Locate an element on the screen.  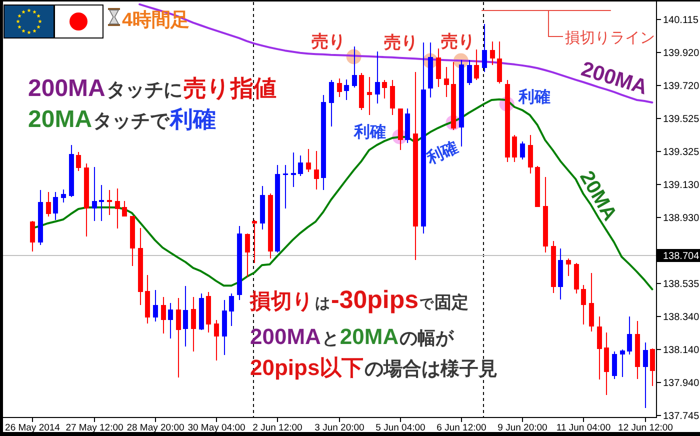
x-tick-label: 6 Jun 12:00 is located at coordinates (461, 428).